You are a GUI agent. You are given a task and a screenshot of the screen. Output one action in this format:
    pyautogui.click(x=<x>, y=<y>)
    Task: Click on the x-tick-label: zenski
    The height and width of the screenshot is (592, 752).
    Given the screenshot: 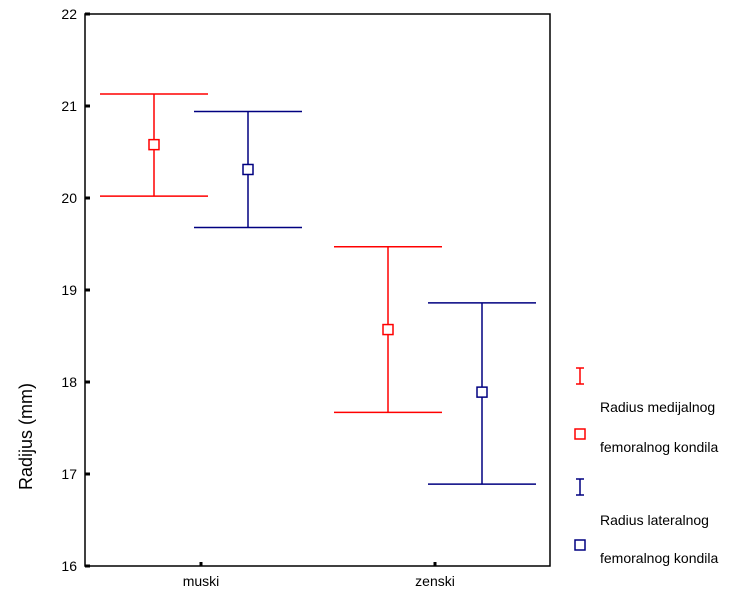 What is the action you would take?
    pyautogui.click(x=435, y=581)
    